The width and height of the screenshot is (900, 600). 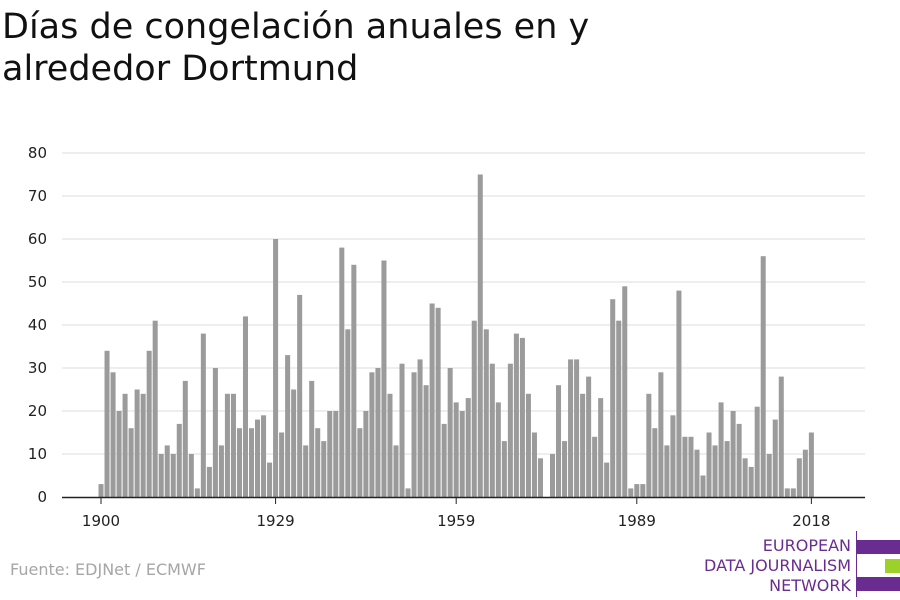 I want to click on edjnet-logo: EUROPEAN DATA JOURNALISM NETWORK, so click(x=800, y=564).